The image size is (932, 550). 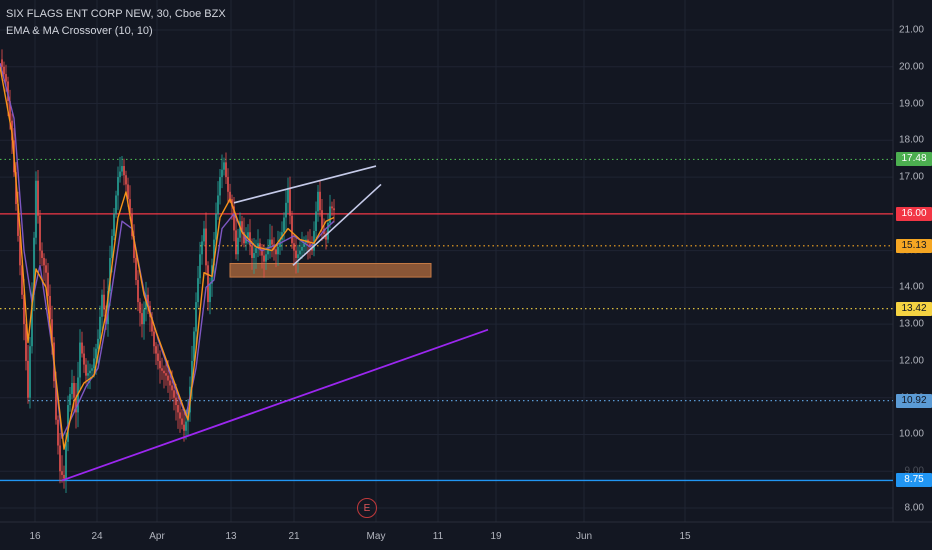 What do you see at coordinates (367, 508) in the screenshot?
I see `earnings-marker: E` at bounding box center [367, 508].